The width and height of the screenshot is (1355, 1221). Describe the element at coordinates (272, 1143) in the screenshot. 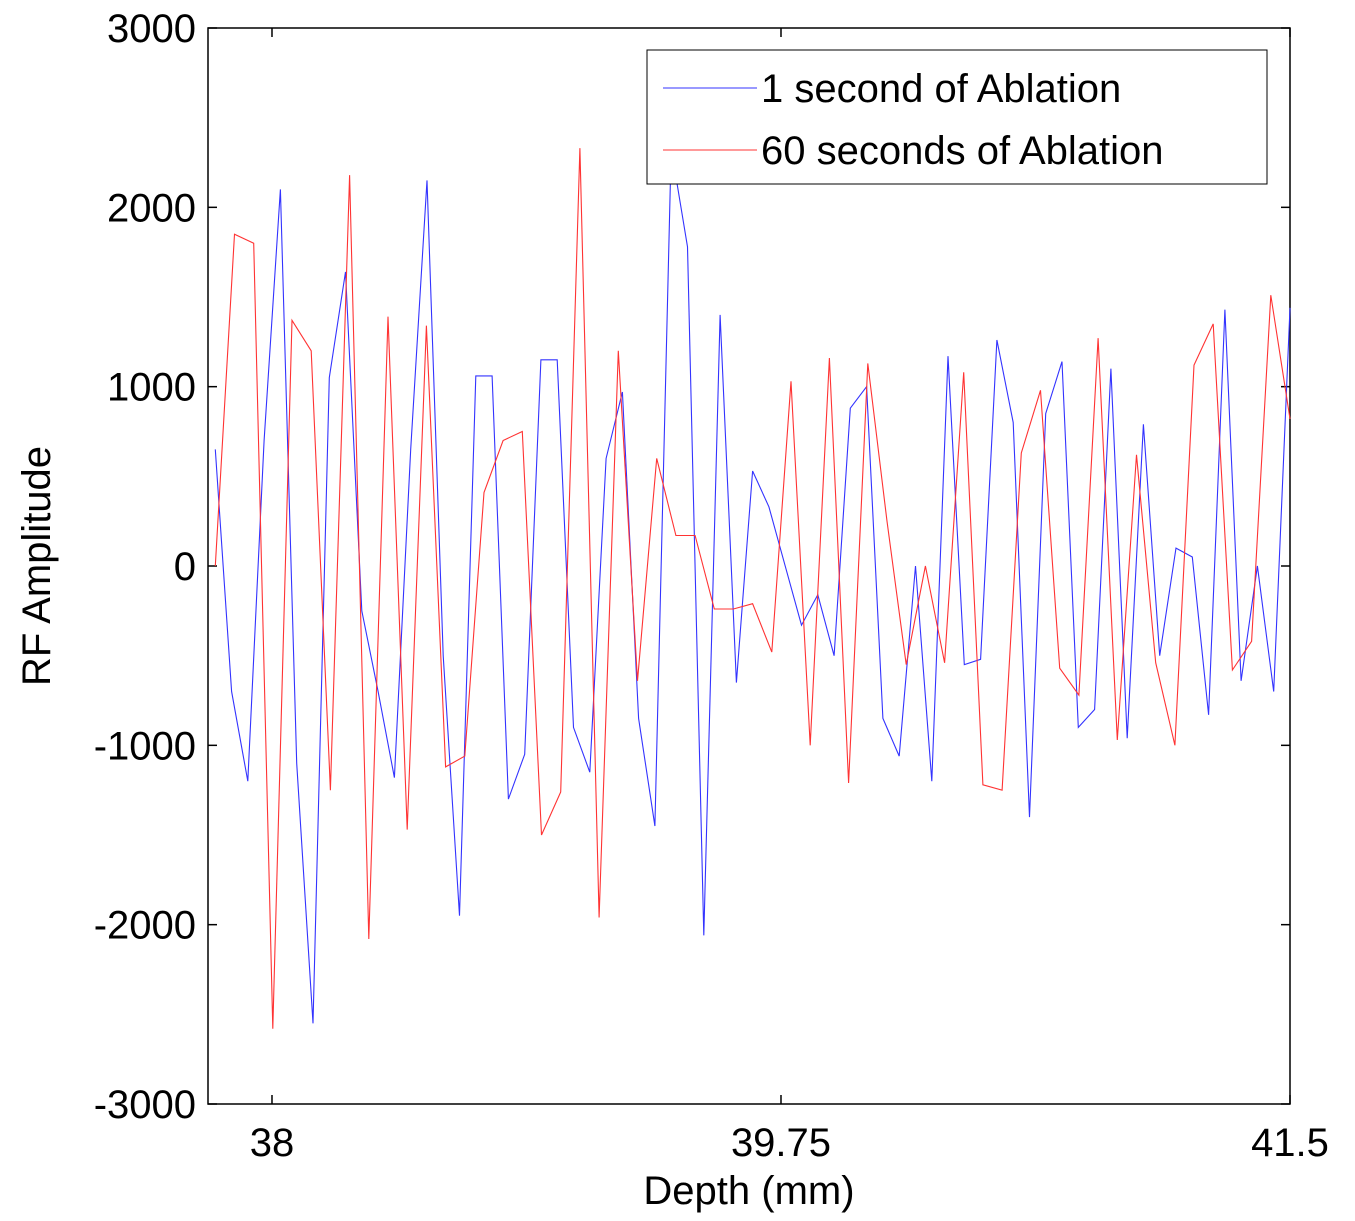

I see `x-tick-label: 38` at that location.